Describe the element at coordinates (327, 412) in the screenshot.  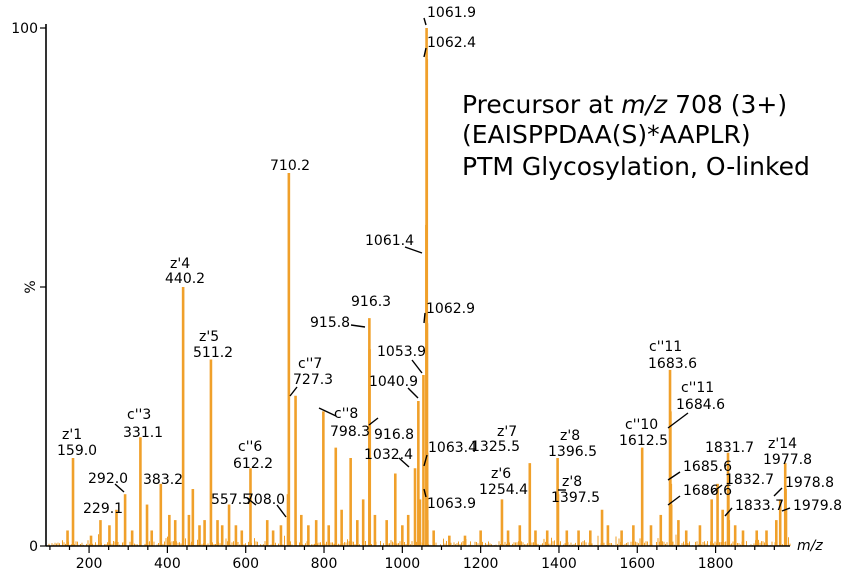
I see `leader-line-798.3` at that location.